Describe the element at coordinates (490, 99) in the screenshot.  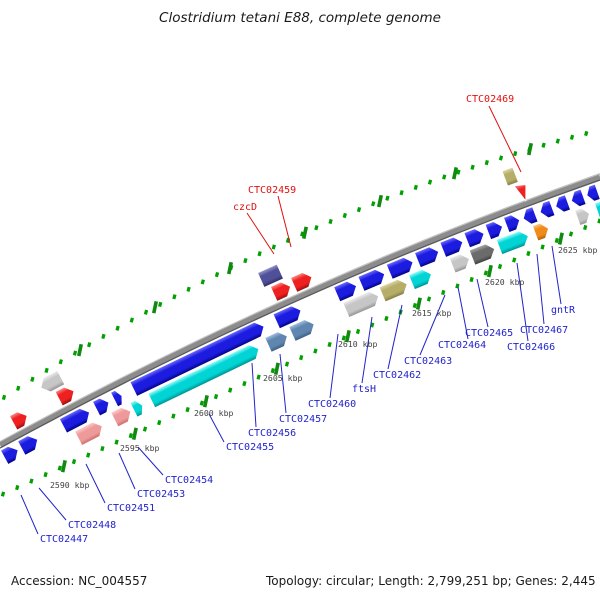
I see `gene-label-CTC02469: CTC02469` at that location.